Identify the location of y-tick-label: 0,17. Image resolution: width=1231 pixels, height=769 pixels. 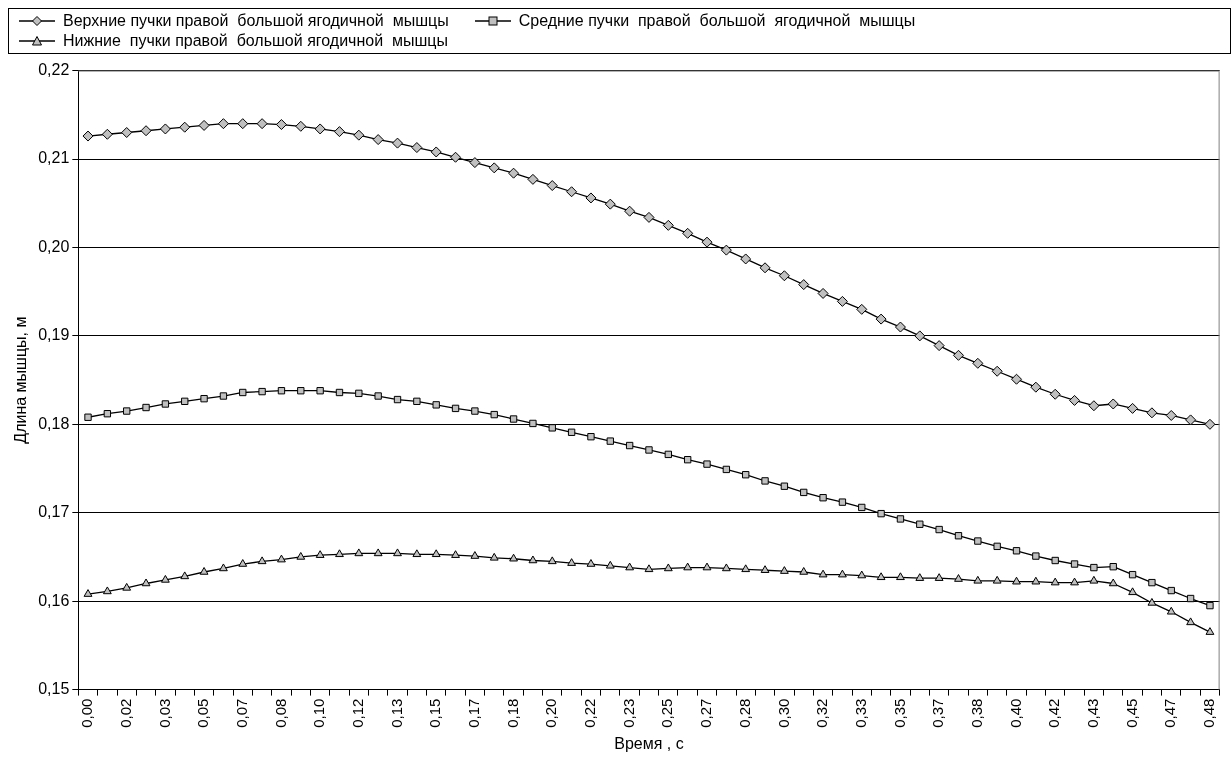
(54, 512).